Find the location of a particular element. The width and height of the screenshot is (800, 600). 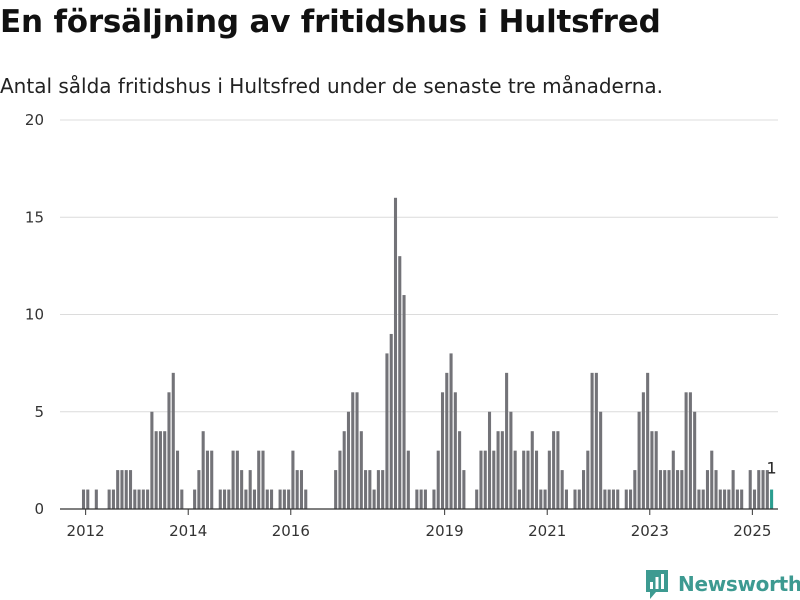

y-tick-label: 10 is located at coordinates (34, 315).